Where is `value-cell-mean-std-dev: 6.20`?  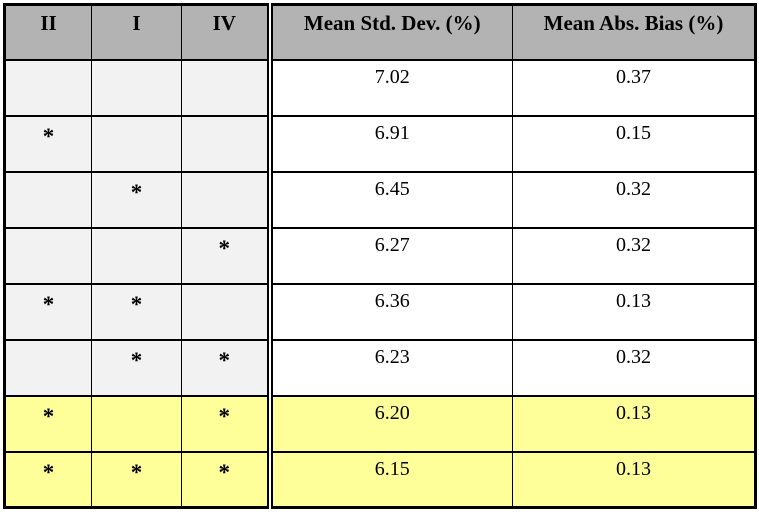
value-cell-mean-std-dev: 6.20 is located at coordinates (389, 423).